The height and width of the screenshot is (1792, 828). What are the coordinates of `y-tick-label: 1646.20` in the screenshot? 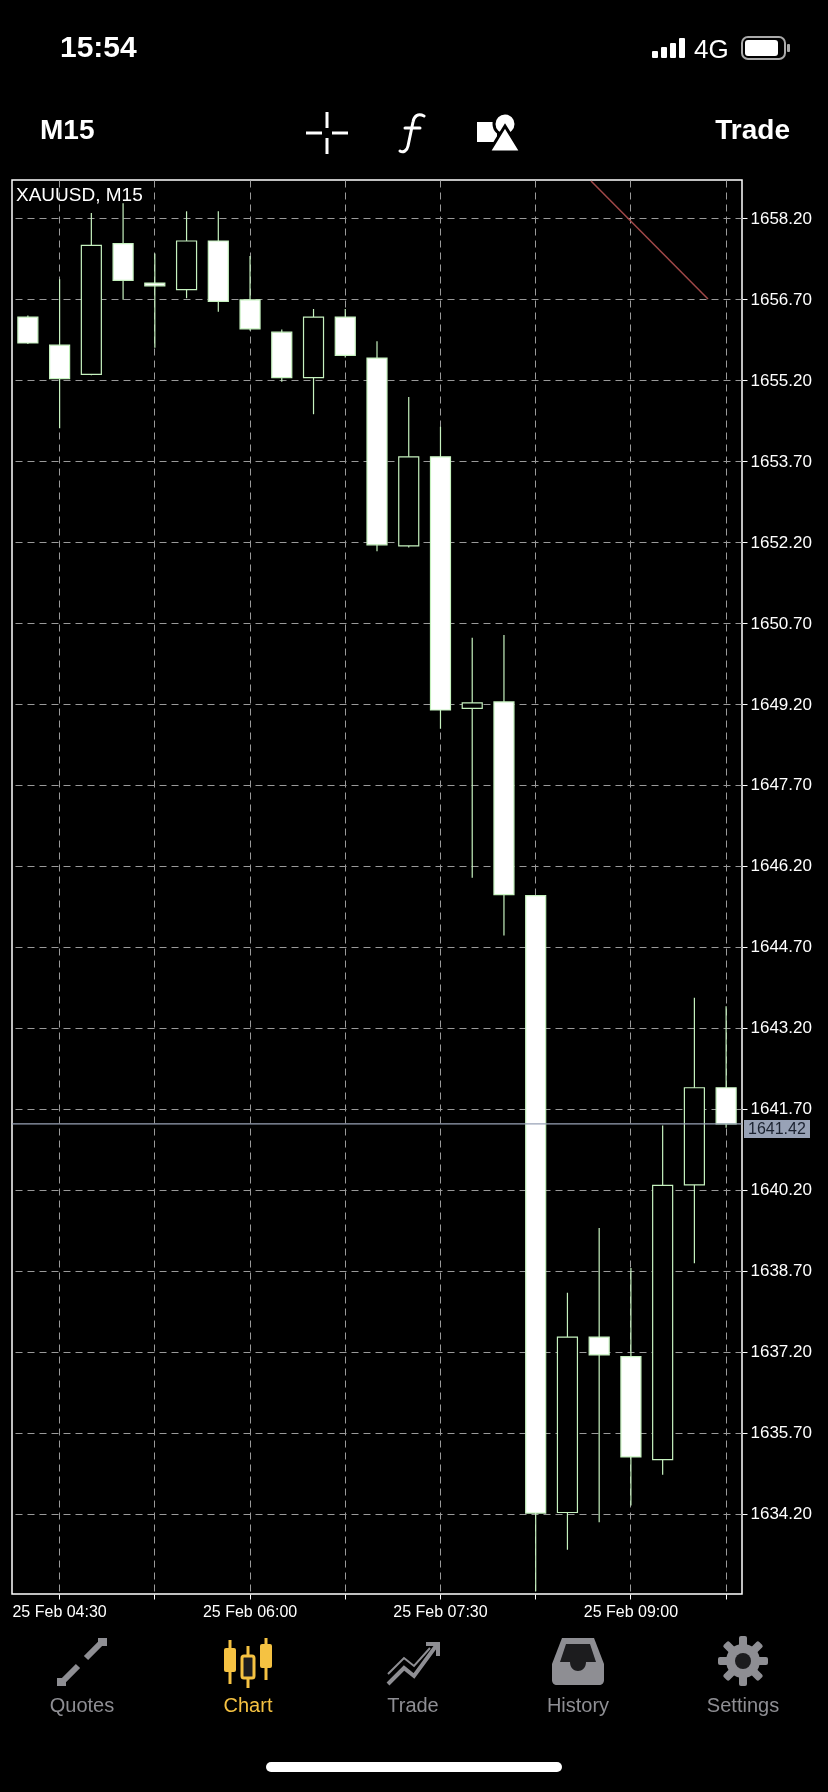 It's located at (781, 866).